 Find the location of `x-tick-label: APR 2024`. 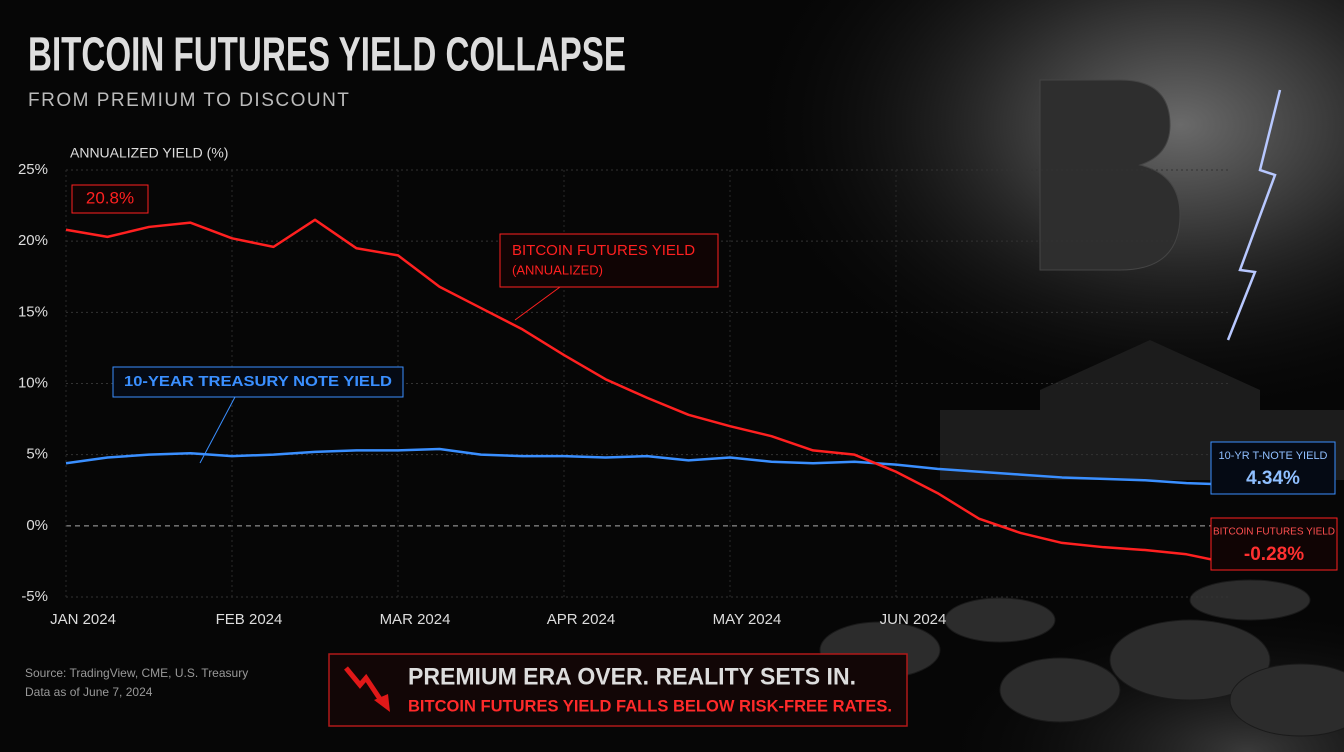

x-tick-label: APR 2024 is located at coordinates (581, 619).